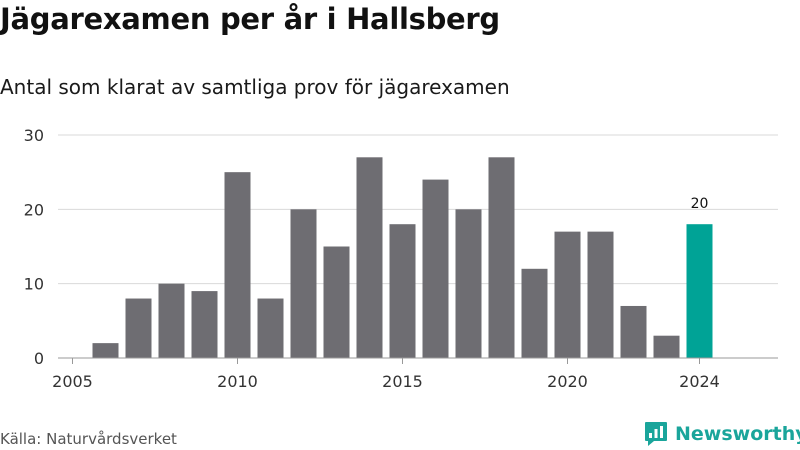  I want to click on brand-logo: Newsworthy, so click(722, 434).